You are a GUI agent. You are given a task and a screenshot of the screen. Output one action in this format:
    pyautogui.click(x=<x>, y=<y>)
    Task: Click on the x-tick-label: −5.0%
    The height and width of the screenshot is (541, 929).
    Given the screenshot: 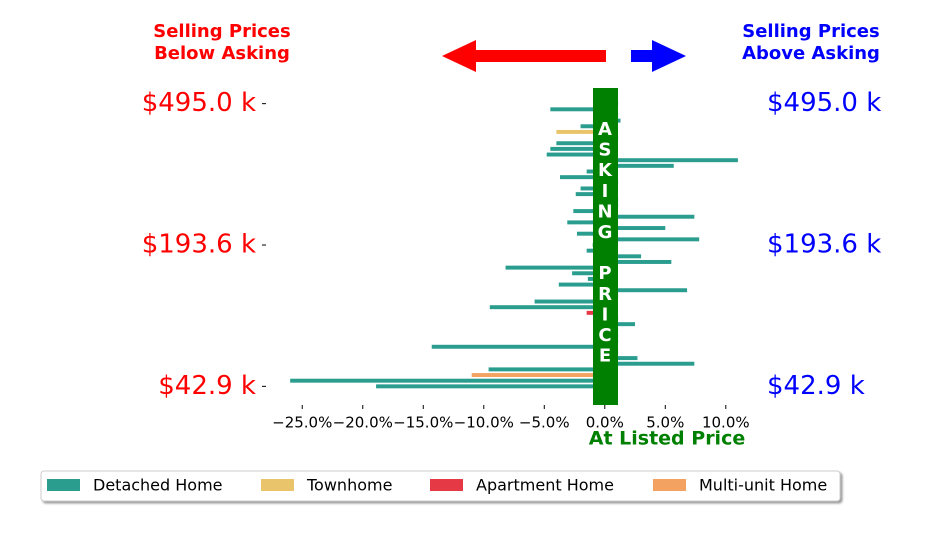 What is the action you would take?
    pyautogui.click(x=544, y=423)
    